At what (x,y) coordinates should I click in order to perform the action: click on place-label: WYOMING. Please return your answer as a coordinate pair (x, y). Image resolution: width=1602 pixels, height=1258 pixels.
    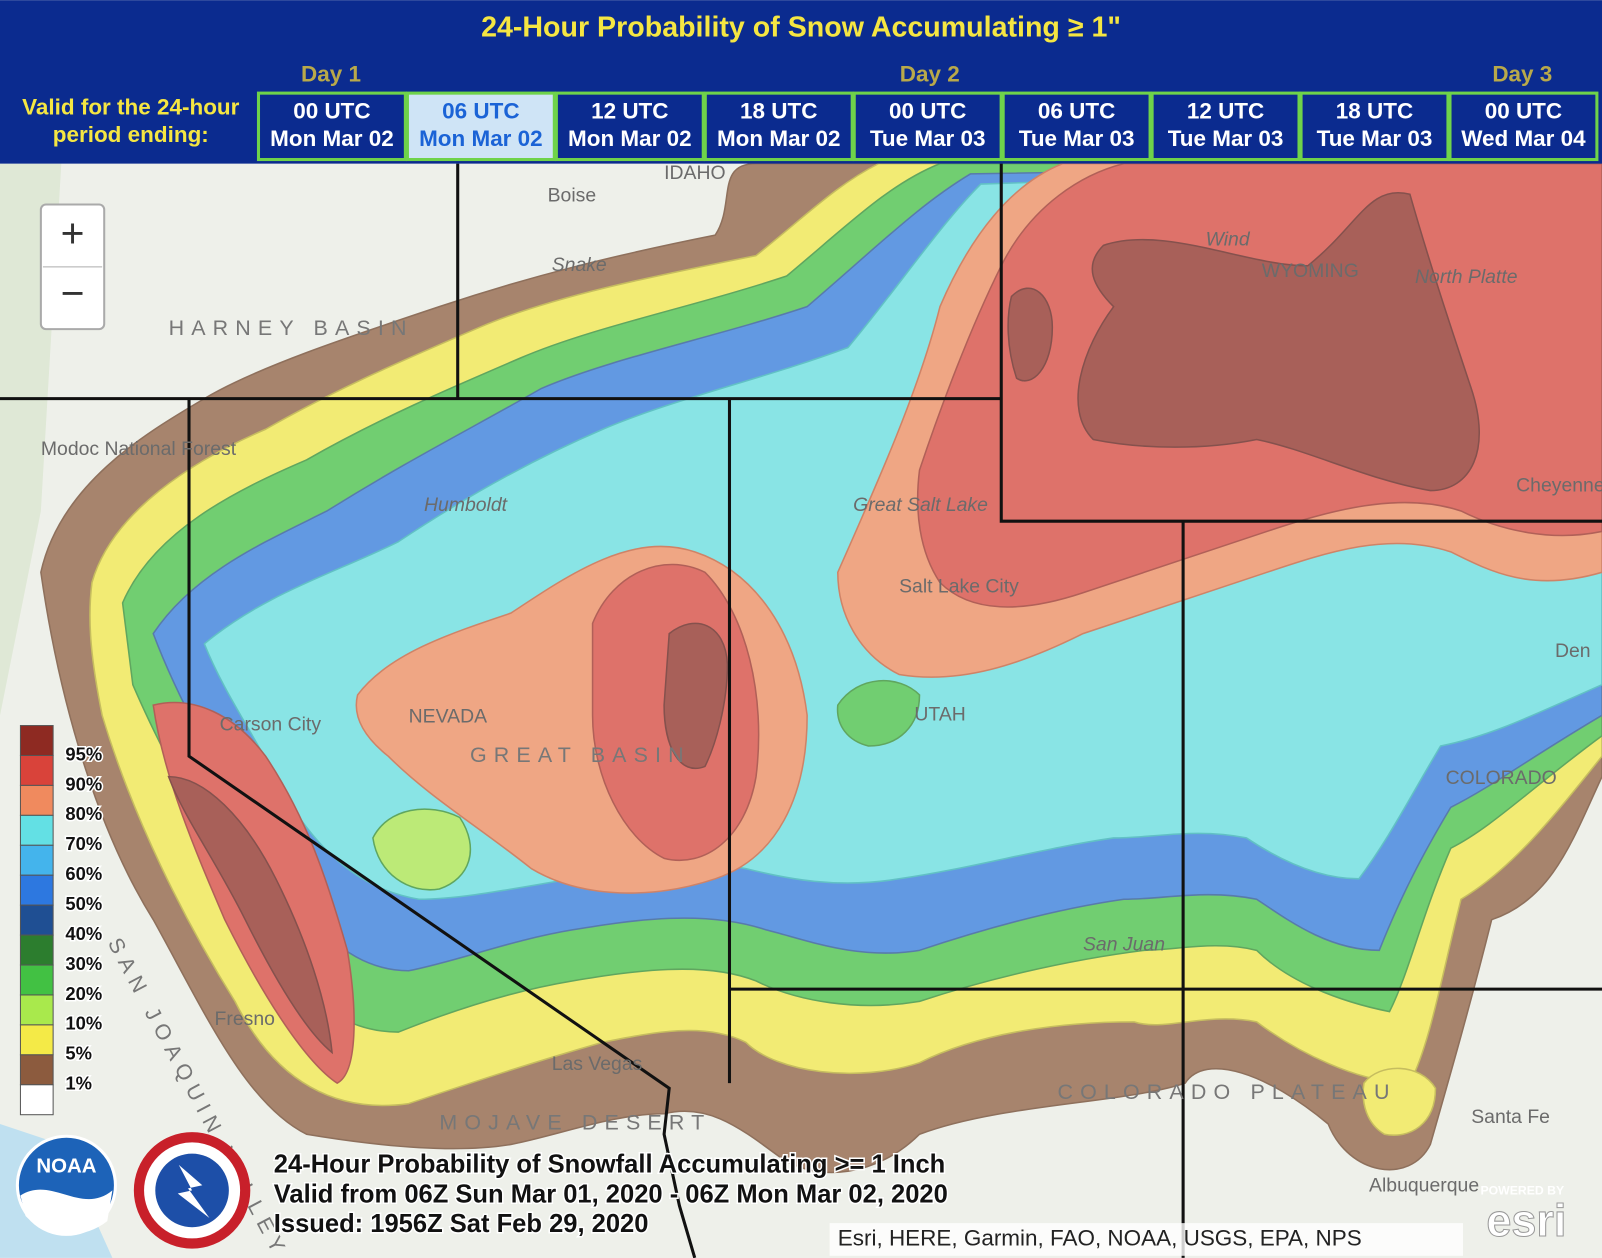
    Looking at the image, I should click on (1310, 271).